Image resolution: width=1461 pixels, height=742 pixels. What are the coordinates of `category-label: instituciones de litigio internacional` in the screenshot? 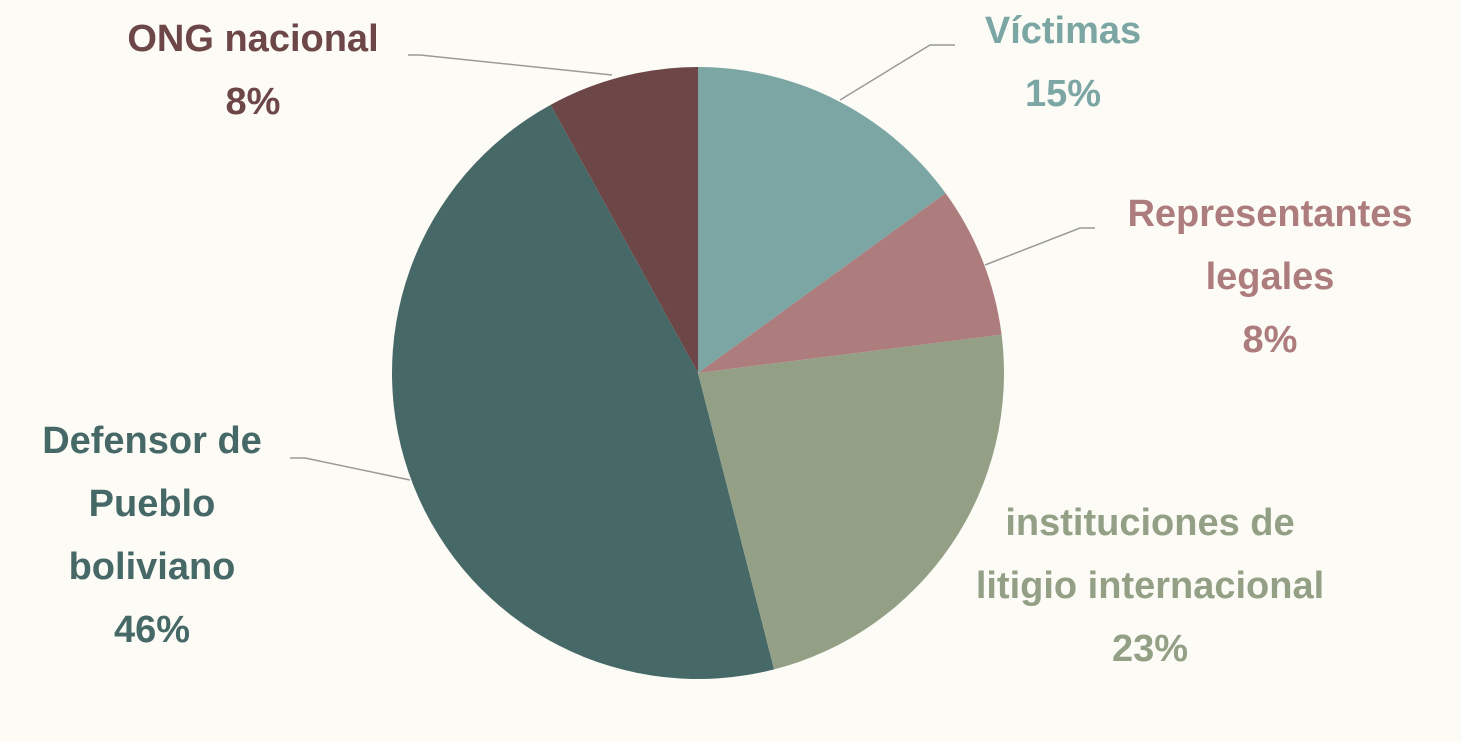 It's located at (1150, 554).